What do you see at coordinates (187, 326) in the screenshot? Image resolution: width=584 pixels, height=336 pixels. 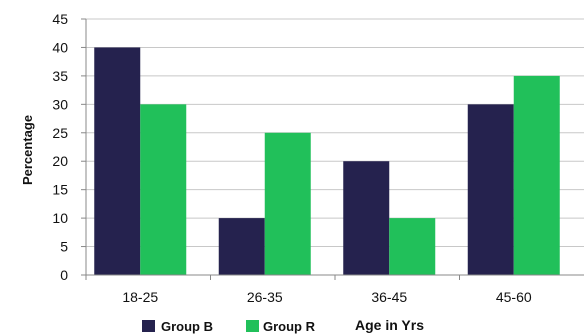 I see `legend-label-group-b: Group B` at bounding box center [187, 326].